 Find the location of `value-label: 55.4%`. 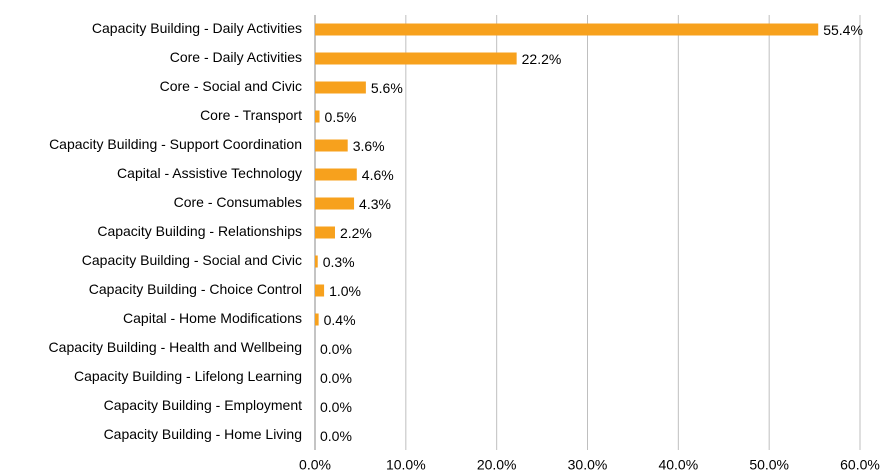

value-label: 55.4% is located at coordinates (843, 30).